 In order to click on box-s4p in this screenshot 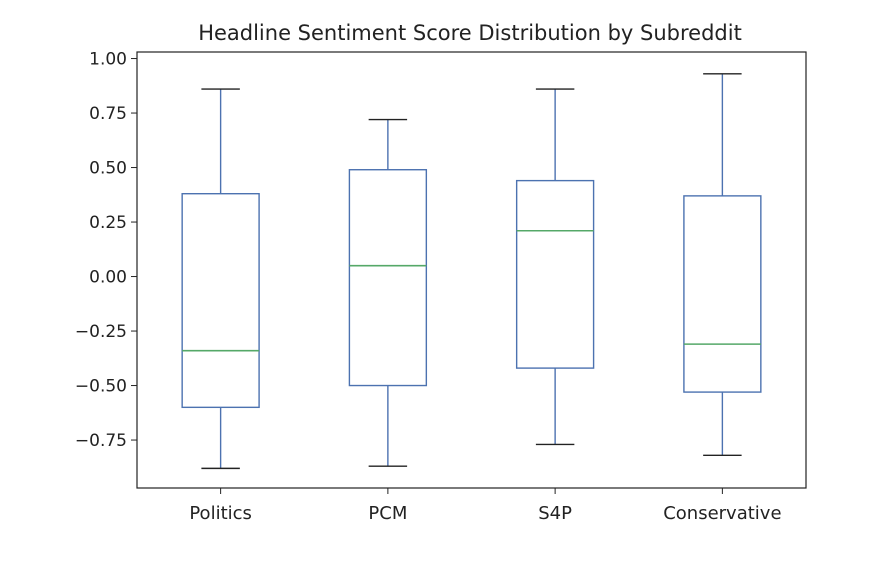, I will do `click(555, 267)`.